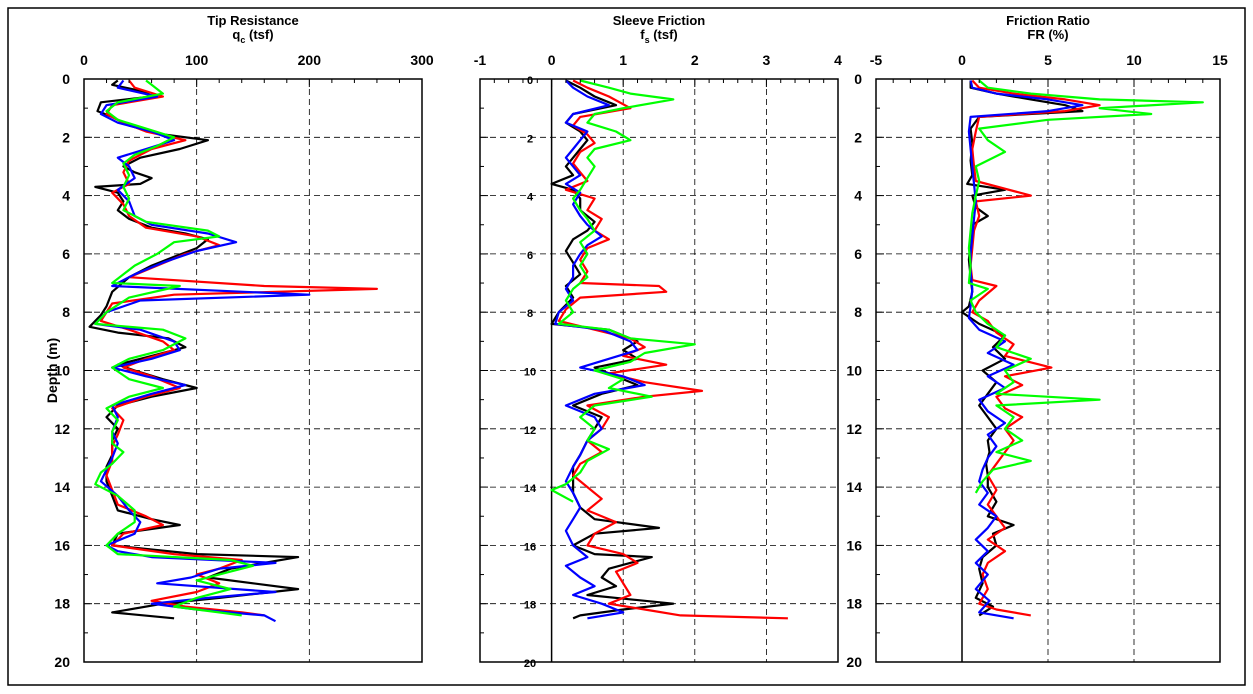  I want to click on tip-resistance-xtick-label: 0, so click(84, 60).